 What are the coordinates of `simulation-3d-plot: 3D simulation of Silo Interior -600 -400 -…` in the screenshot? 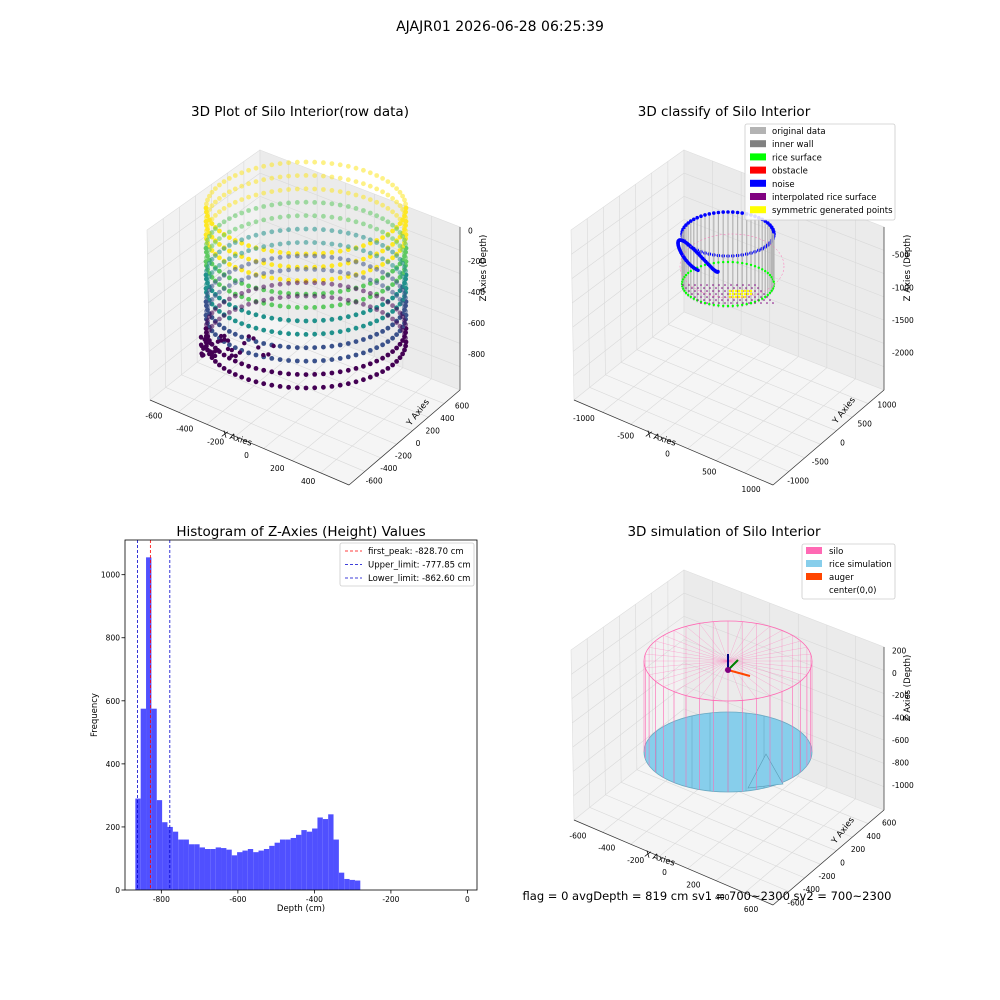 It's located at (741, 719).